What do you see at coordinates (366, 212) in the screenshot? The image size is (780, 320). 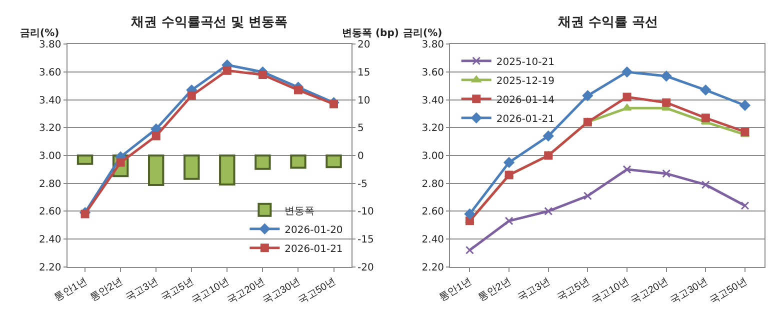 I see `y2-tick-label: -10` at bounding box center [366, 212].